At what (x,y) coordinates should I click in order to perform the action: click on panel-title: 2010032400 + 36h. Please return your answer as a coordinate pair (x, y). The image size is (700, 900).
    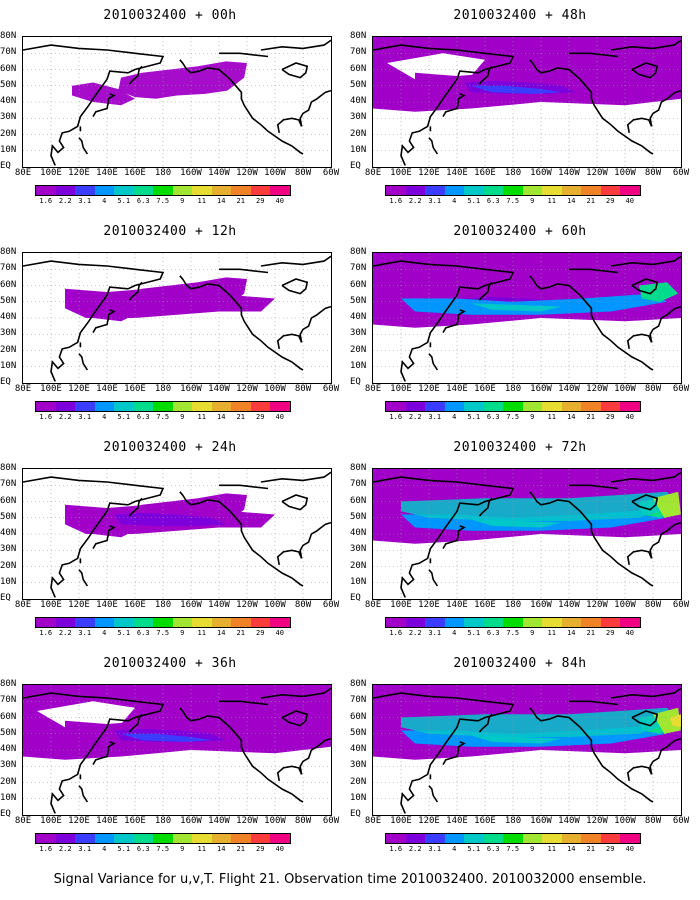
    Looking at the image, I should click on (170, 663).